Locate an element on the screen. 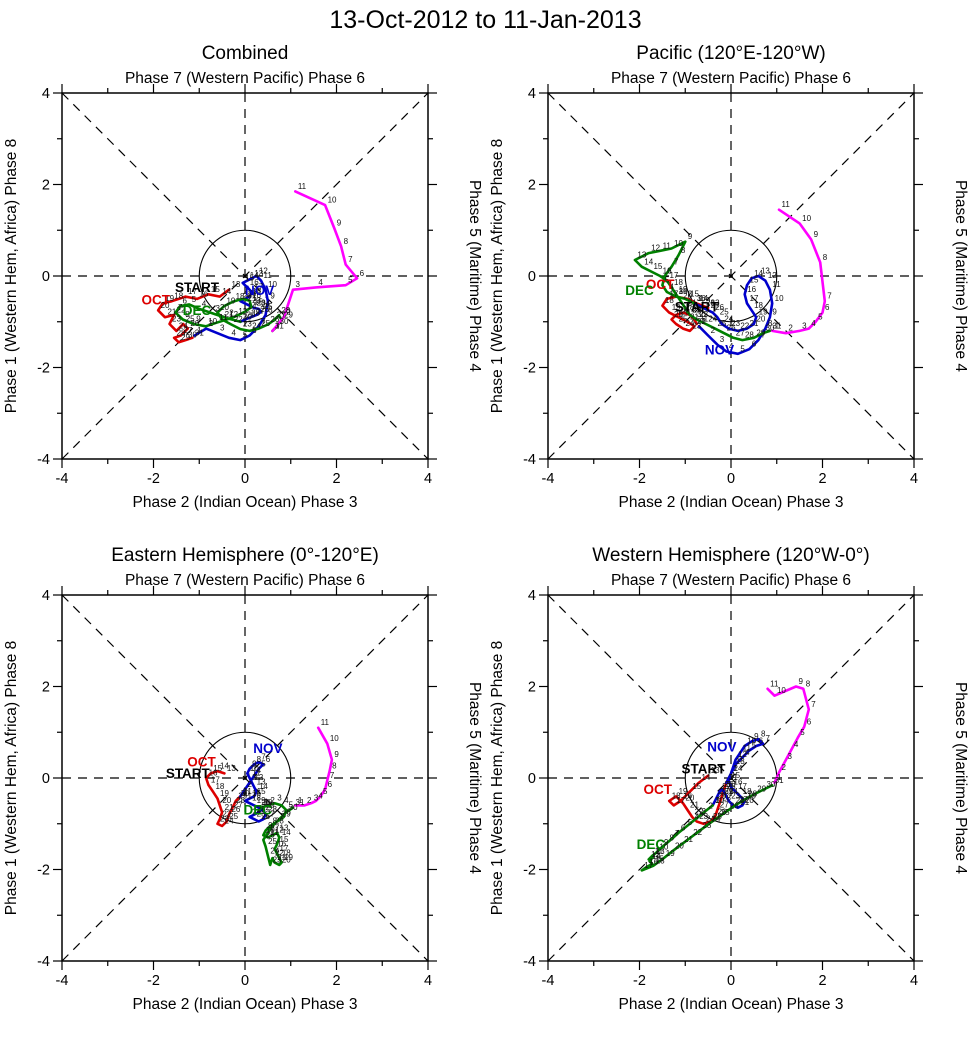  trajectory-nov is located at coordinates (231, 308).